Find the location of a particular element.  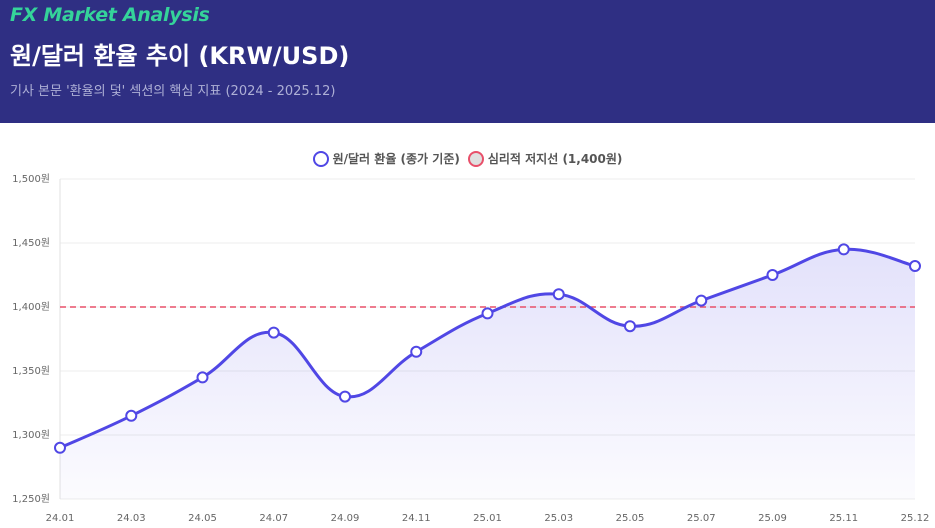

legend-swatch-rate is located at coordinates (320, 158).